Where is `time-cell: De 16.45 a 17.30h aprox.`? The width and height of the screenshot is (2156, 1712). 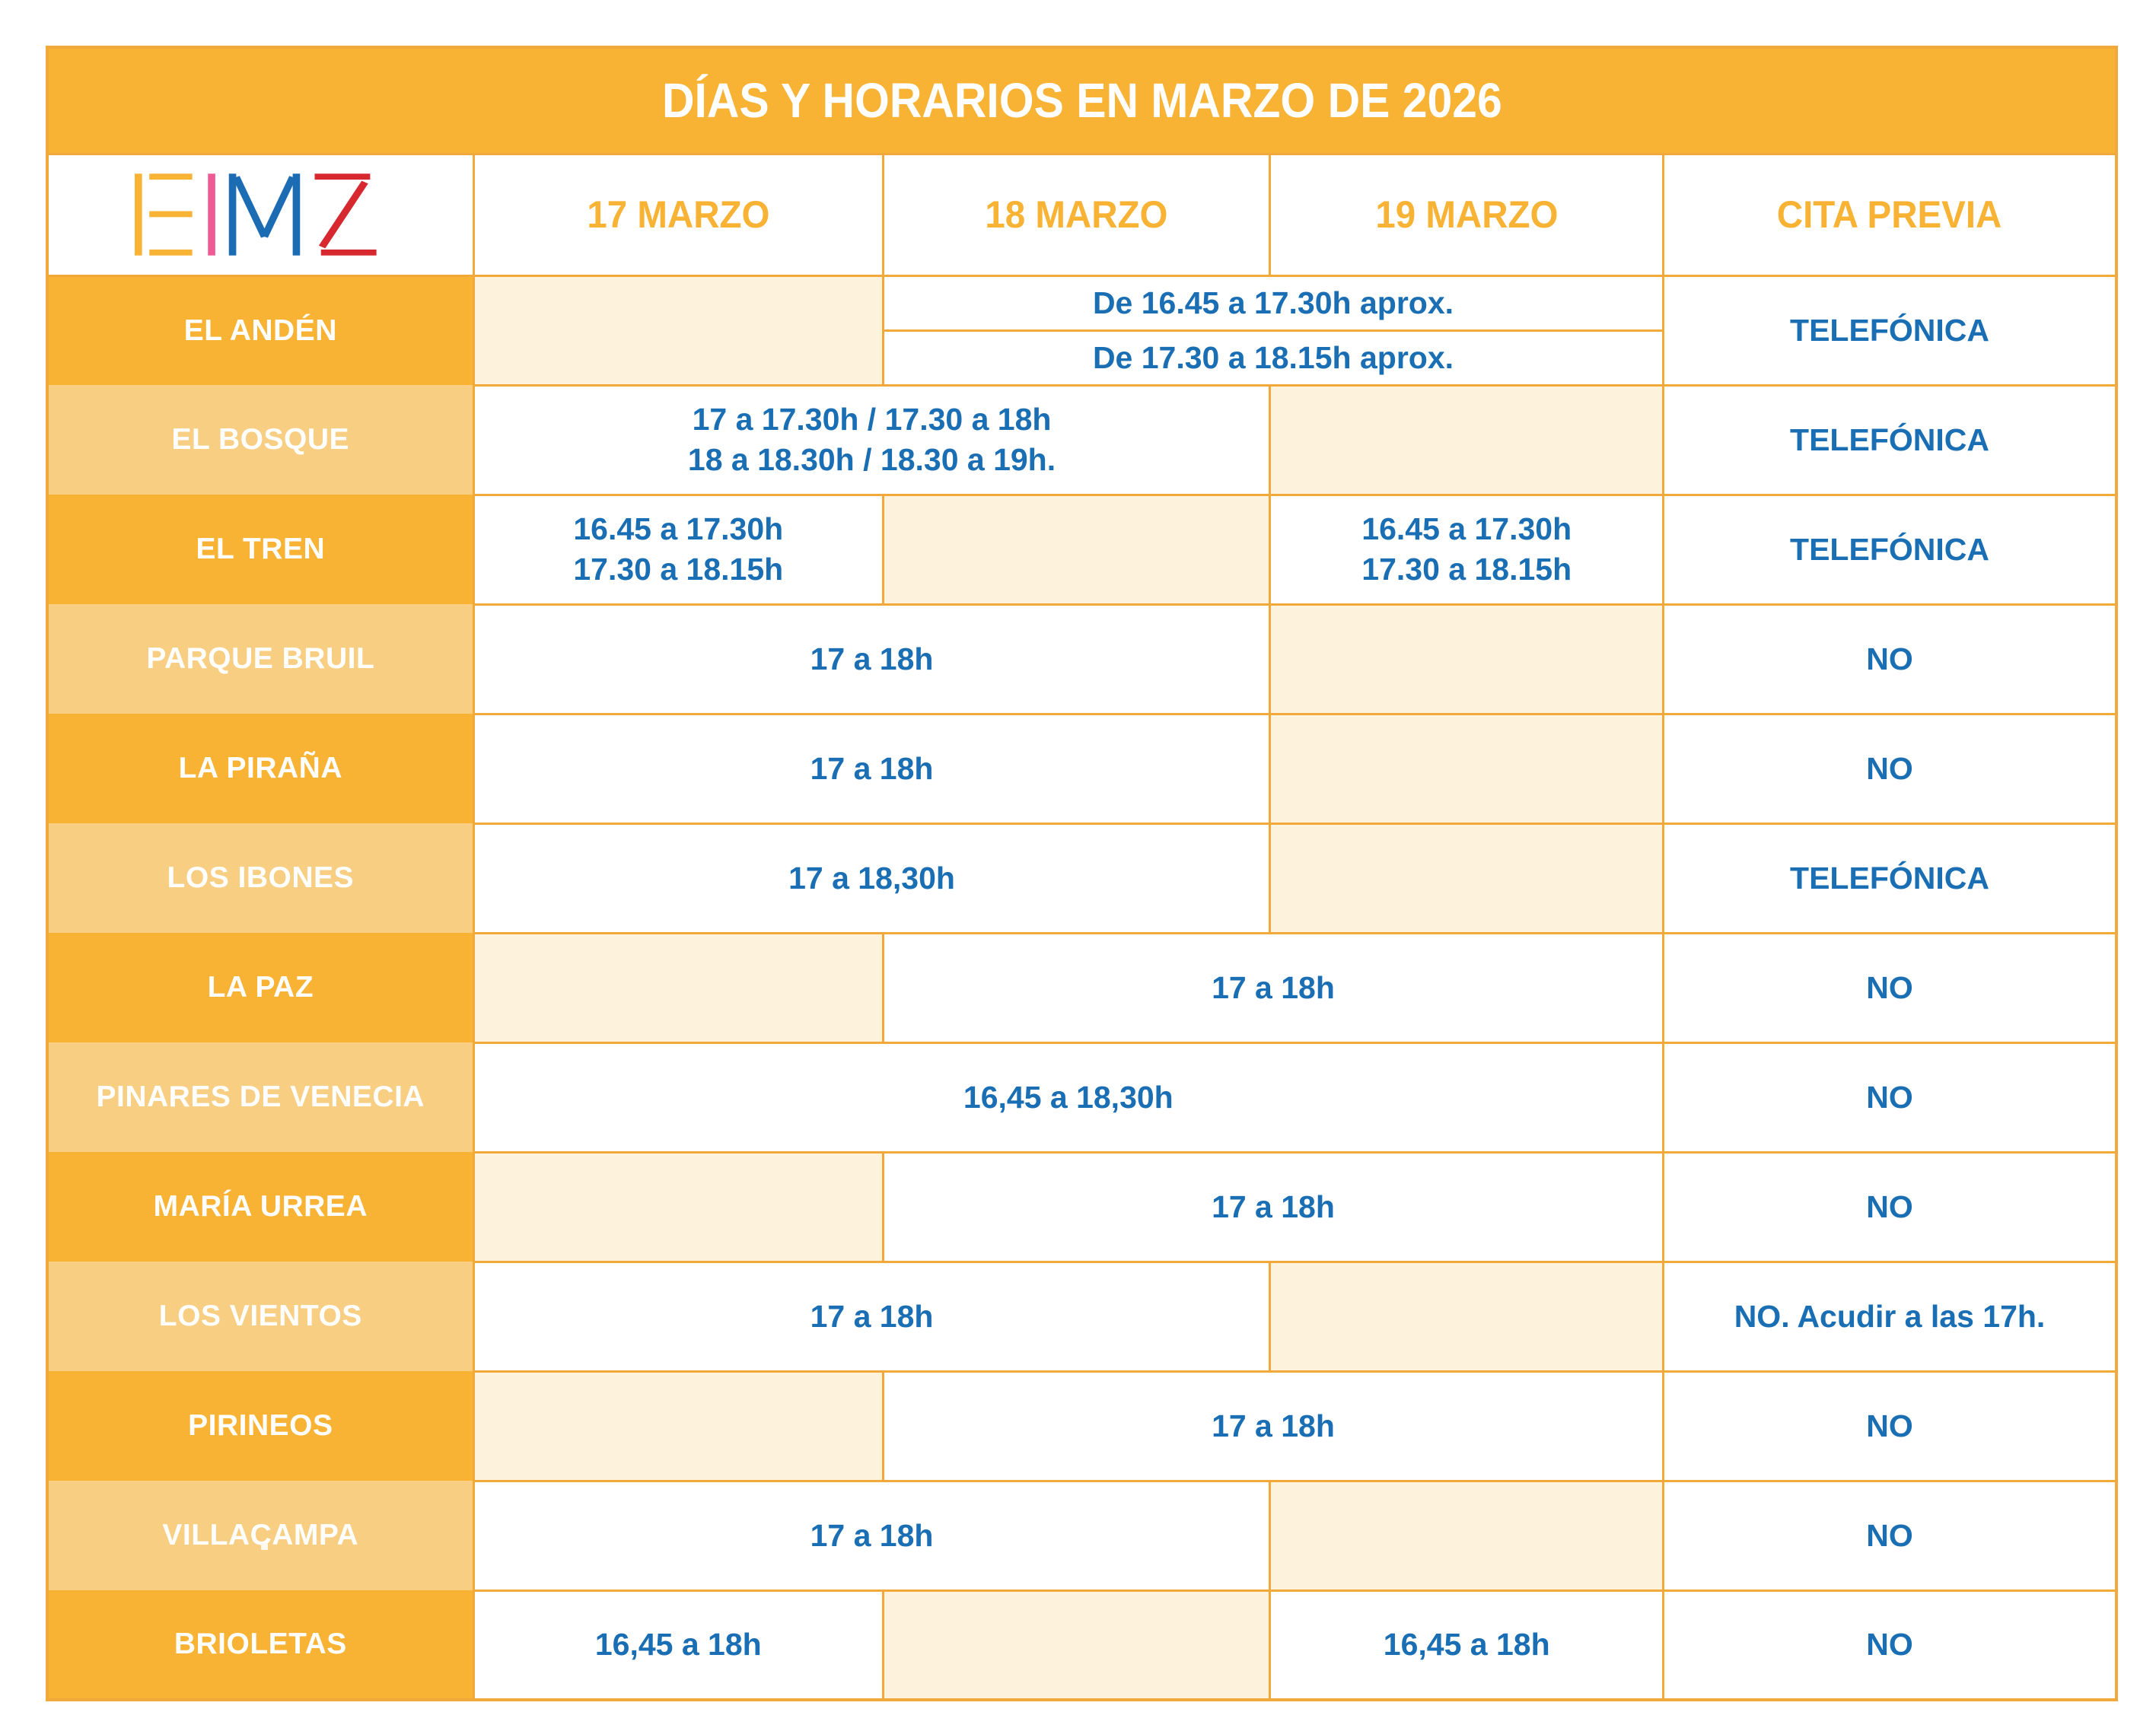
time-cell: De 16.45 a 17.30h aprox. is located at coordinates (1273, 303).